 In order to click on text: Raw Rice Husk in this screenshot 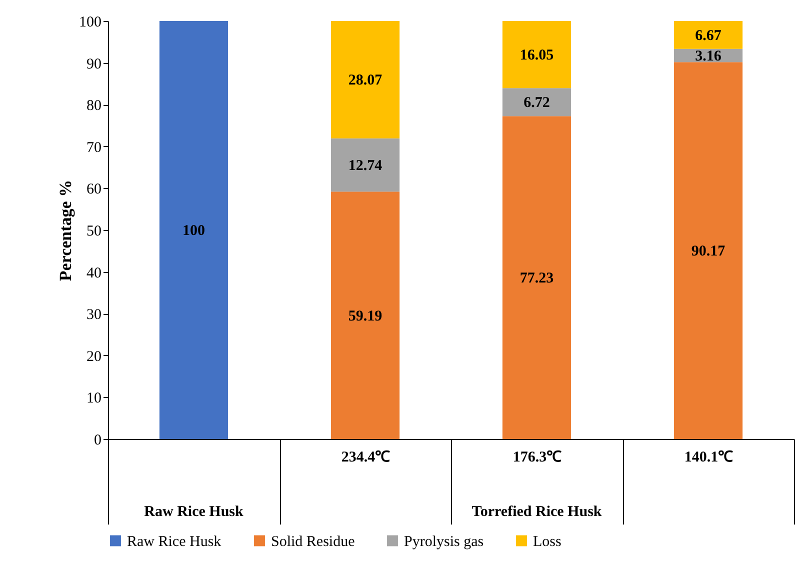, I will do `click(194, 512)`.